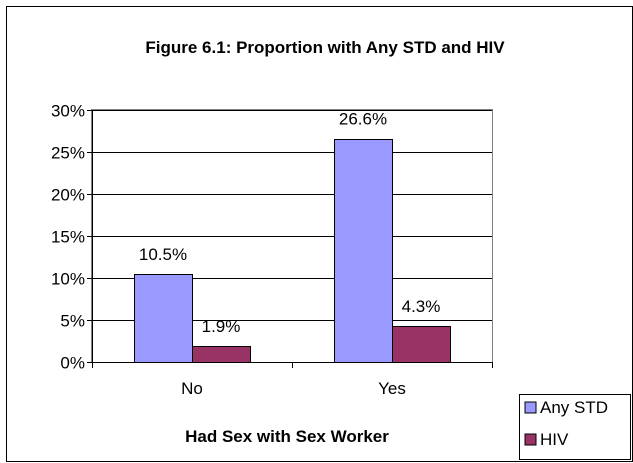 This screenshot has width=633, height=463. What do you see at coordinates (68, 237) in the screenshot?
I see `y-tick-label: 15%` at bounding box center [68, 237].